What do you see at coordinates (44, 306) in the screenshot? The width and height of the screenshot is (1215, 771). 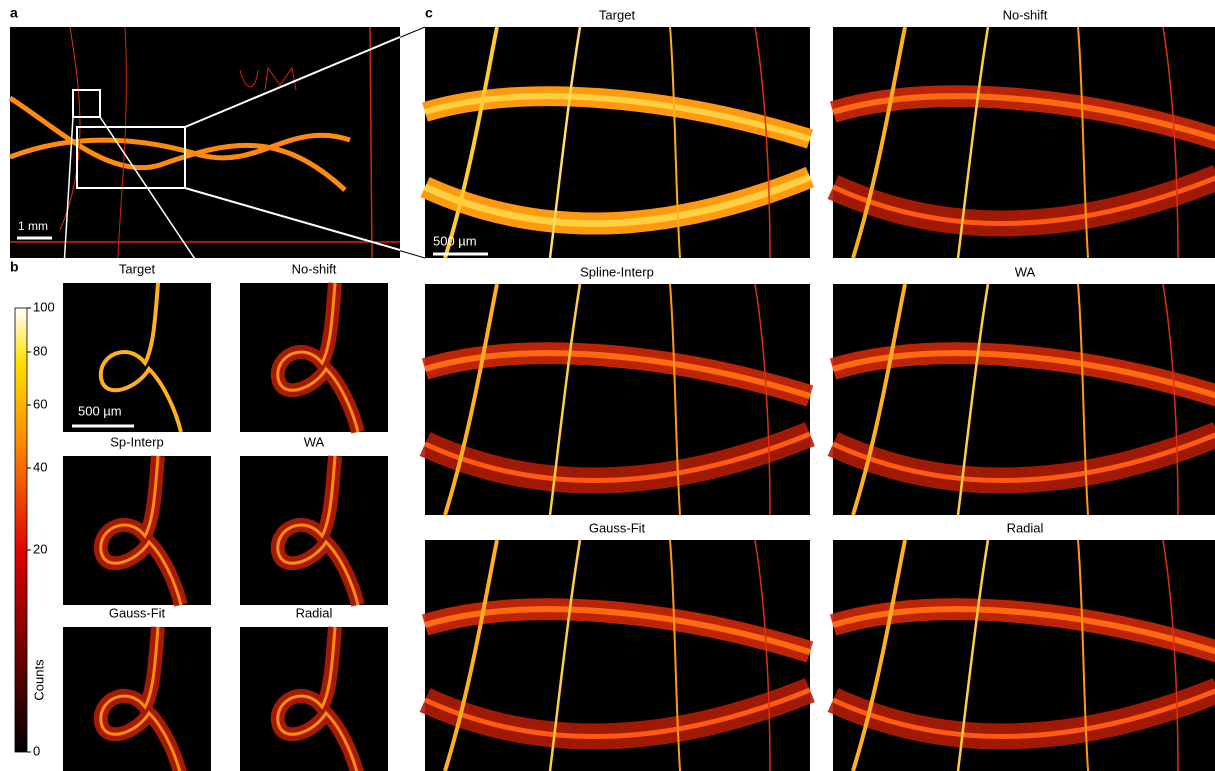 I see `colorbar-tick-label: 100` at bounding box center [44, 306].